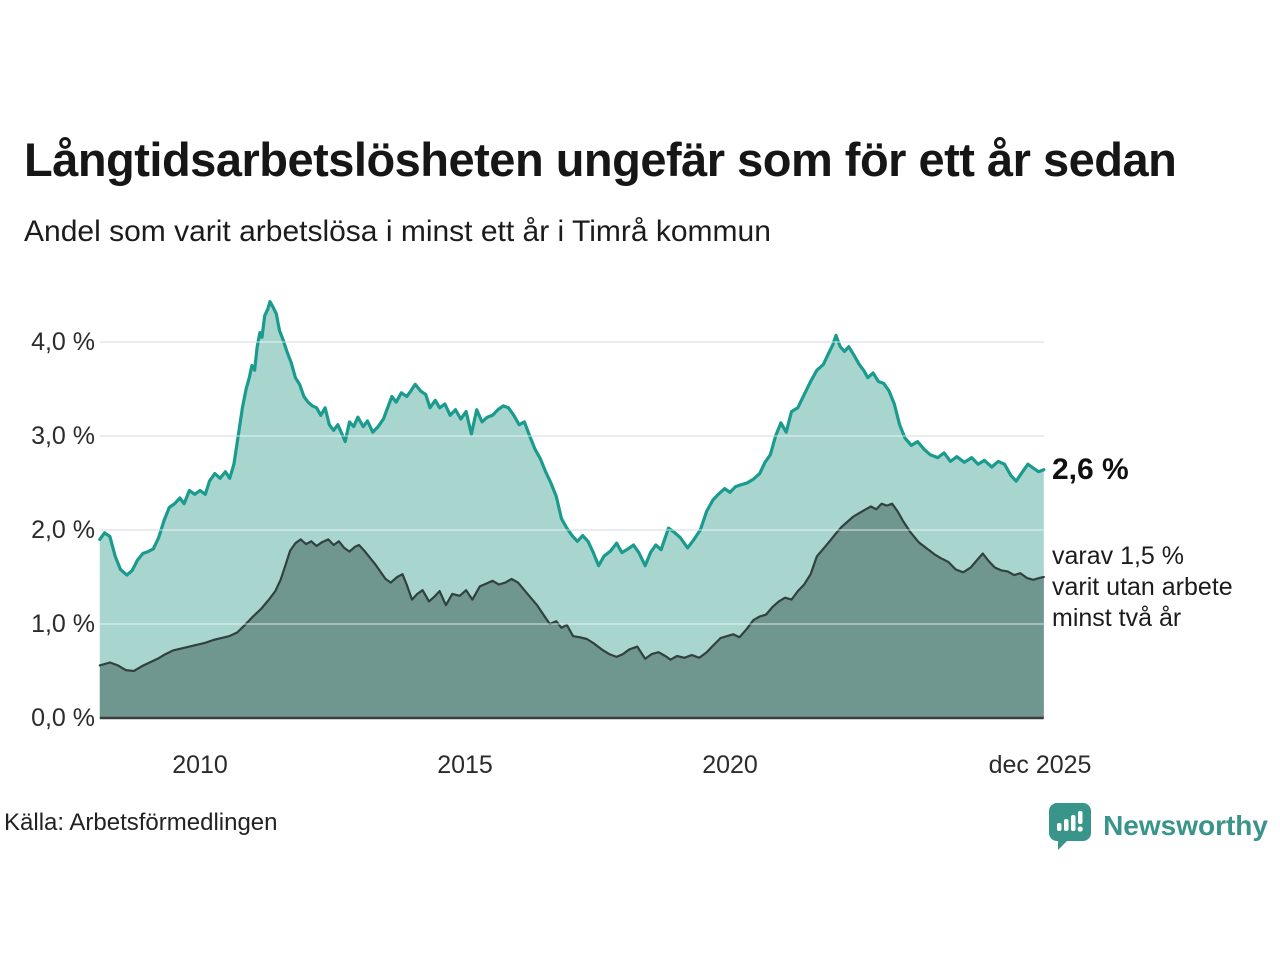  I want to click on y-axis-tick-label: 3,0 %, so click(63, 436).